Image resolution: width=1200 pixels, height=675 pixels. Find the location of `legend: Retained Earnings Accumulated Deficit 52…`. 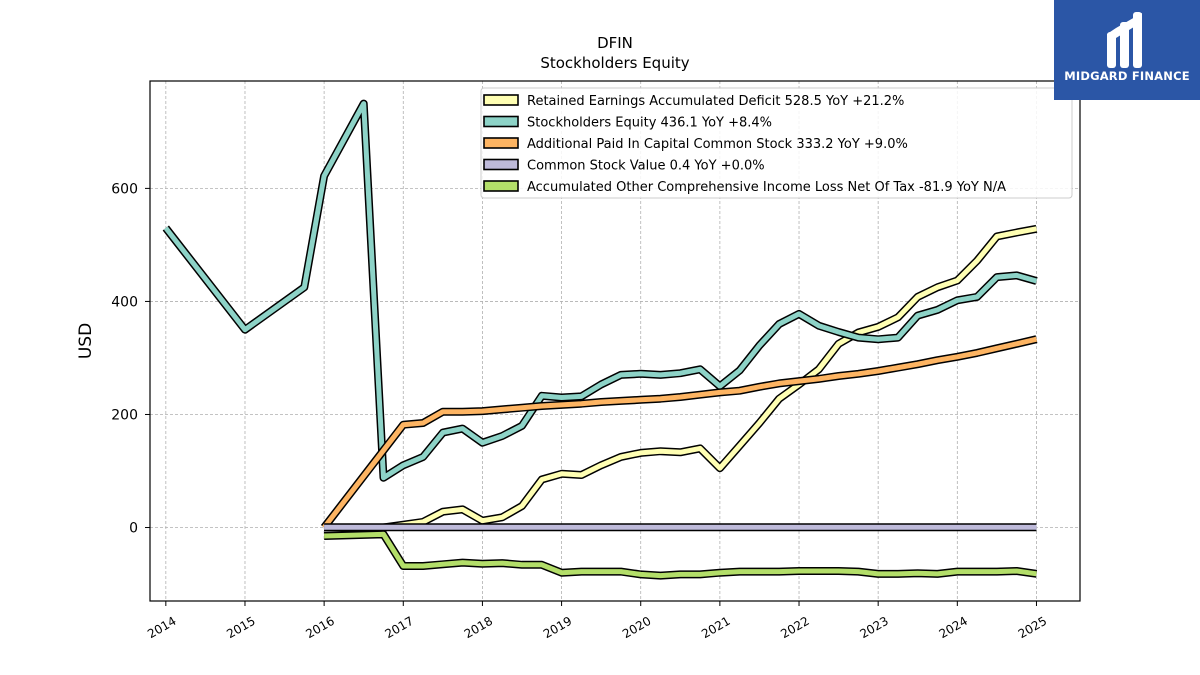

legend: Retained Earnings Accumulated Deficit 52… is located at coordinates (776, 143).